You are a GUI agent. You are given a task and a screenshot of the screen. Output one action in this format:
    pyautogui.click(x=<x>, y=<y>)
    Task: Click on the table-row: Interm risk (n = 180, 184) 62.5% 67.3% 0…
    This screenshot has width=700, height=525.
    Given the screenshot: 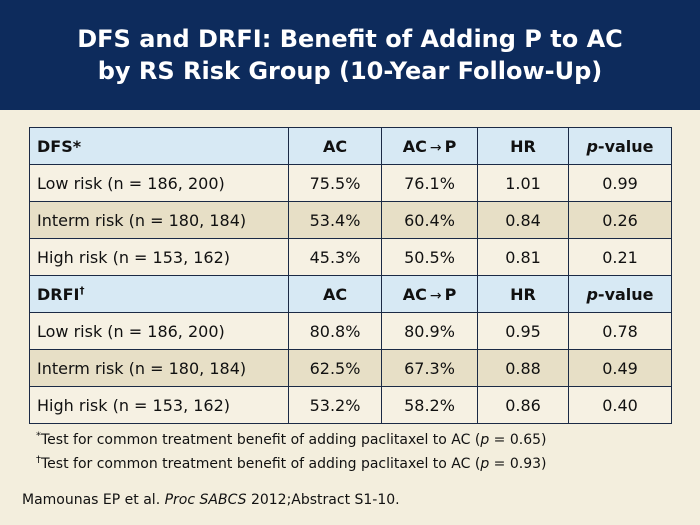 What is the action you would take?
    pyautogui.click(x=350, y=368)
    